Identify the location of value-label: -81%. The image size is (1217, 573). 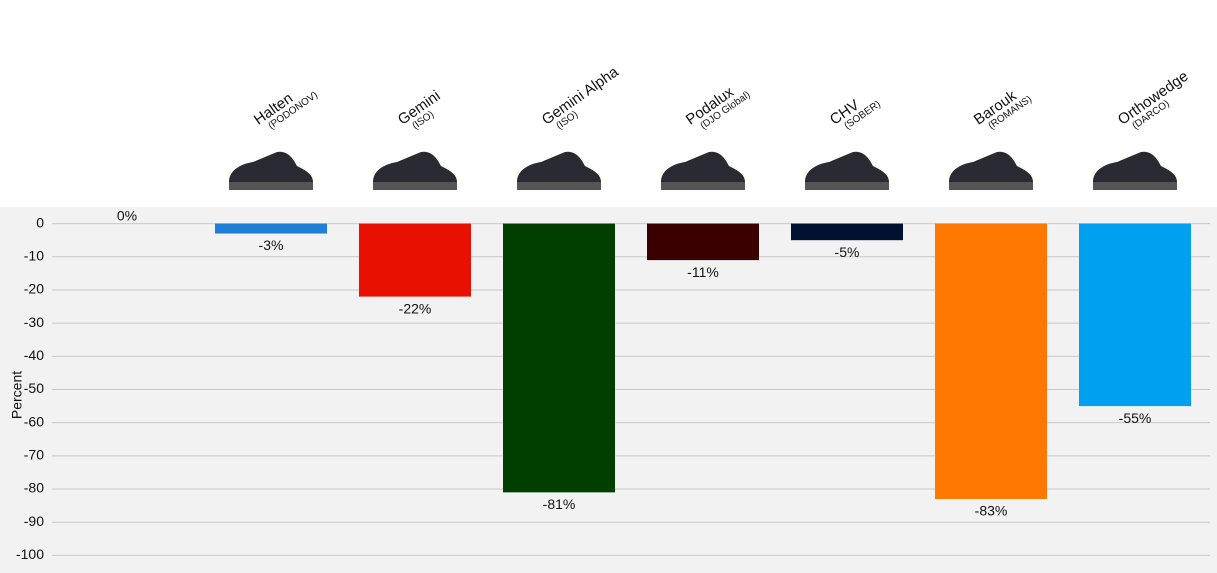
(559, 504).